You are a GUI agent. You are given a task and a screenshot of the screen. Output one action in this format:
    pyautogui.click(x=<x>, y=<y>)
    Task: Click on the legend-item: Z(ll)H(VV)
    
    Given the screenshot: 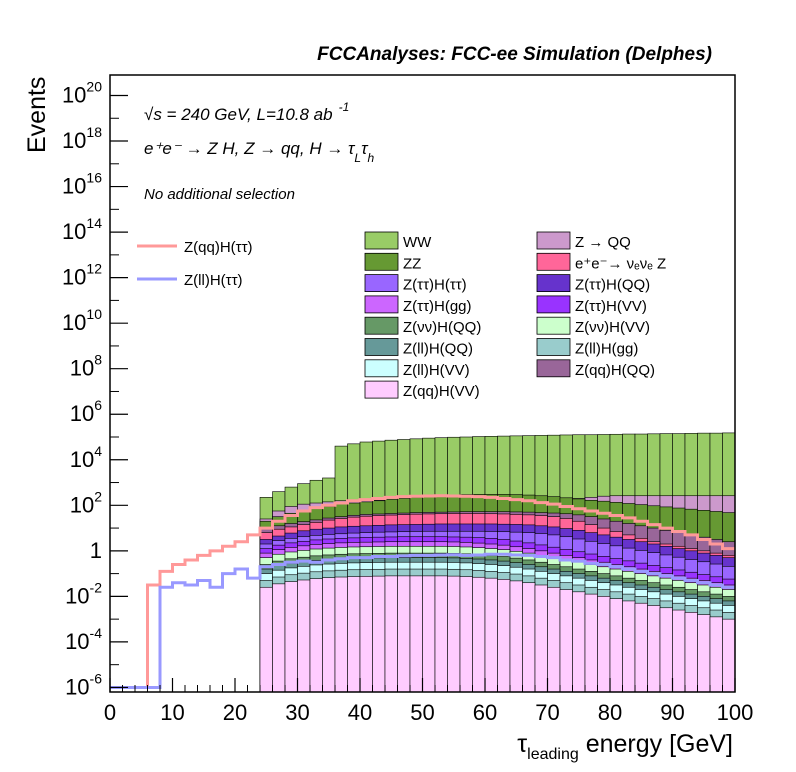 What is the action you would take?
    pyautogui.click(x=417, y=369)
    